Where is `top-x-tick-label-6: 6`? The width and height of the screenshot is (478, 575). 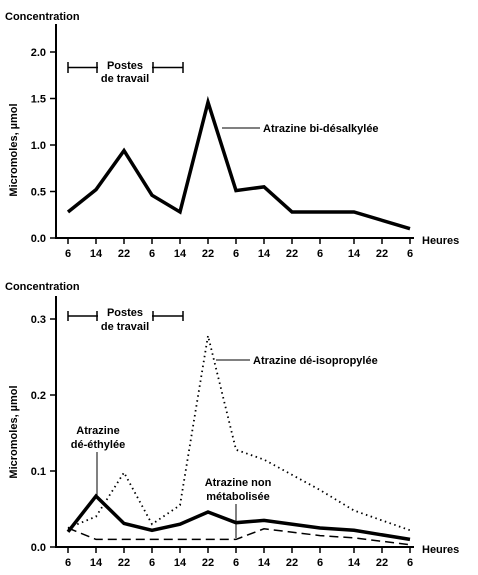 top-x-tick-label-6: 6 is located at coordinates (236, 254).